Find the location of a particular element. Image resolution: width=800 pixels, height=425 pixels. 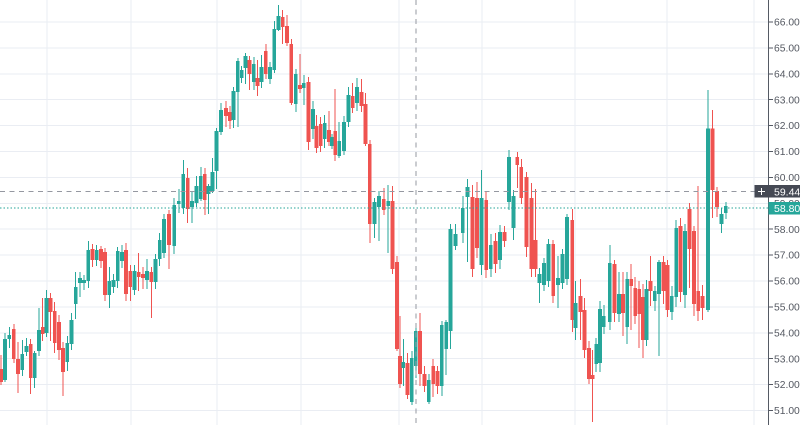

svg-text: 53.00 is located at coordinates (787, 359).